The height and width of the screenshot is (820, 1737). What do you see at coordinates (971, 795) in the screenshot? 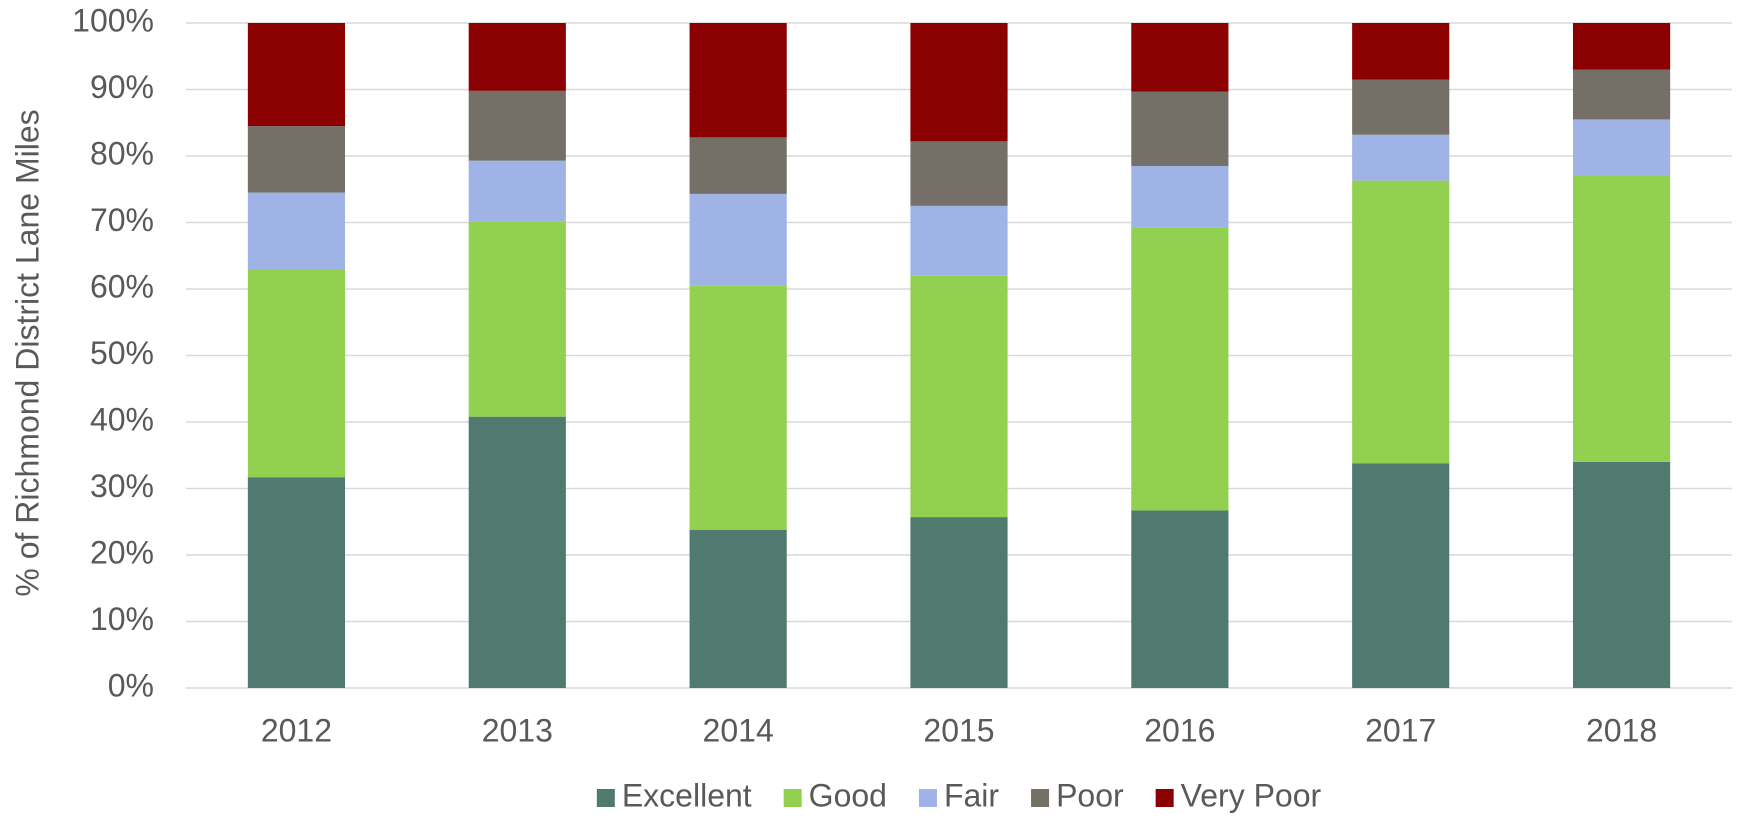
I see `legend-label: Fair` at bounding box center [971, 795].